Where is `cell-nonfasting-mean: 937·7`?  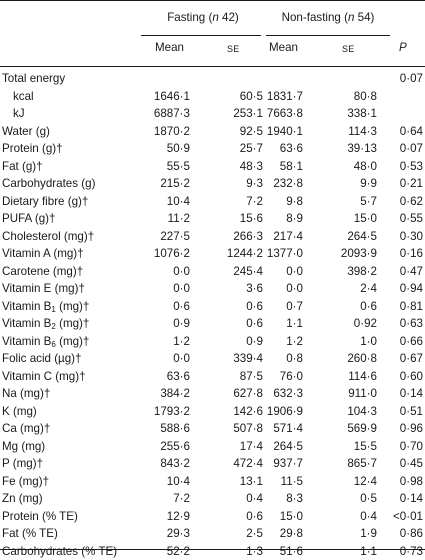
cell-nonfasting-mean: 937·7 is located at coordinates (288, 464).